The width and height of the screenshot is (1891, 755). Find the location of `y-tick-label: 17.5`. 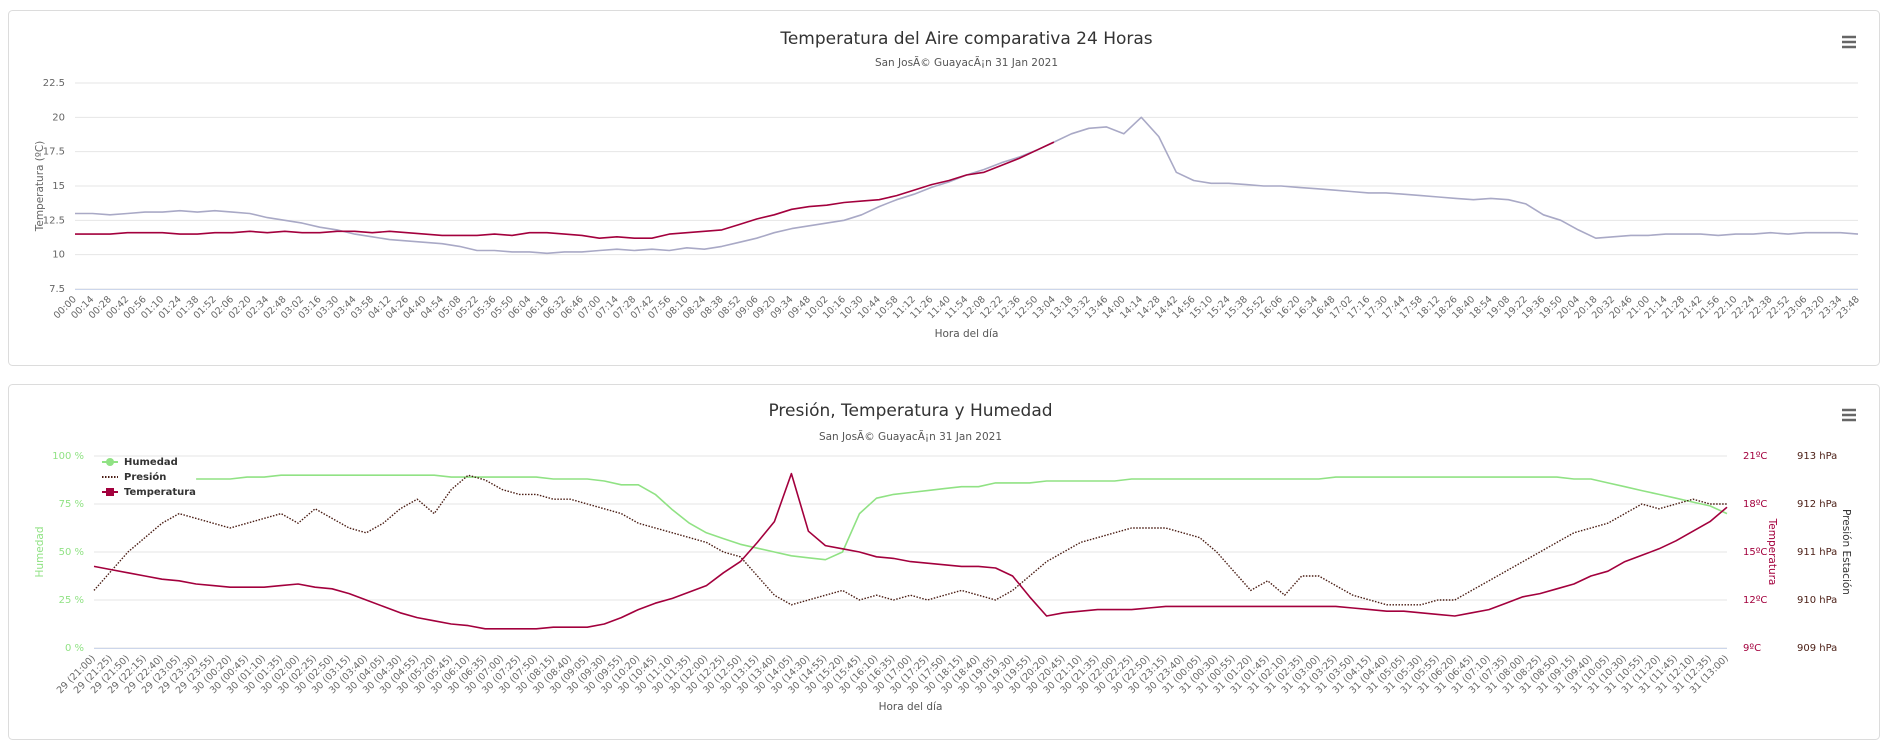

y-tick-label: 17.5 is located at coordinates (54, 152).